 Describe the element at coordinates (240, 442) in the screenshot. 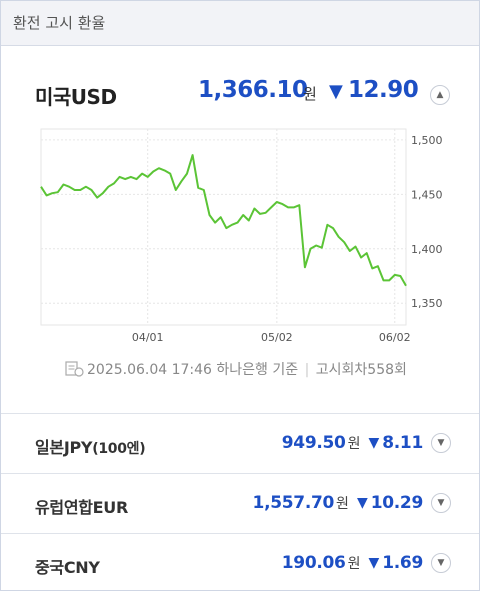

I see `currency-row-jpy: 일본JPY(100엔) 949.50 원 ▼ 8.11 ▼` at that location.